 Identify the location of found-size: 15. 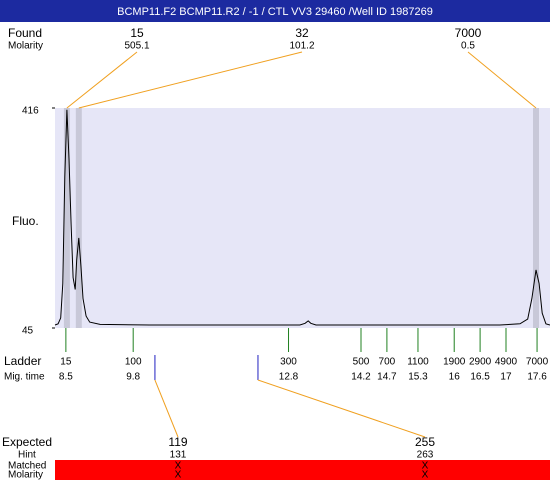
(137, 33).